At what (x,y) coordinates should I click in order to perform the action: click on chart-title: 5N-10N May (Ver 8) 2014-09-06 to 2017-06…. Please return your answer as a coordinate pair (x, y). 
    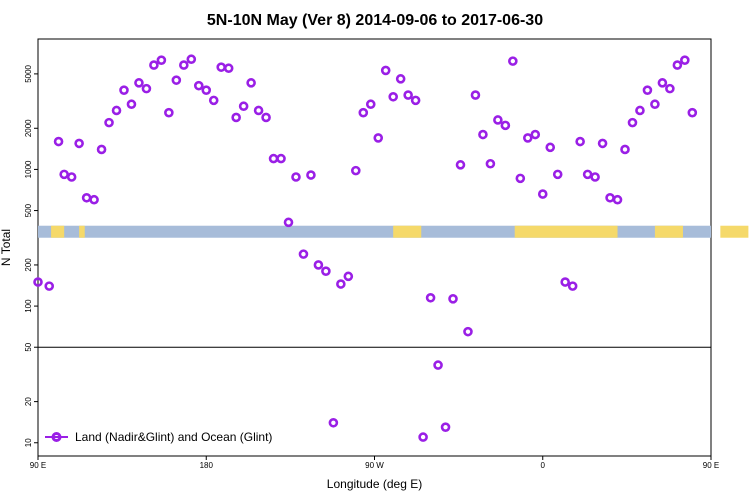
    Looking at the image, I should click on (375, 20).